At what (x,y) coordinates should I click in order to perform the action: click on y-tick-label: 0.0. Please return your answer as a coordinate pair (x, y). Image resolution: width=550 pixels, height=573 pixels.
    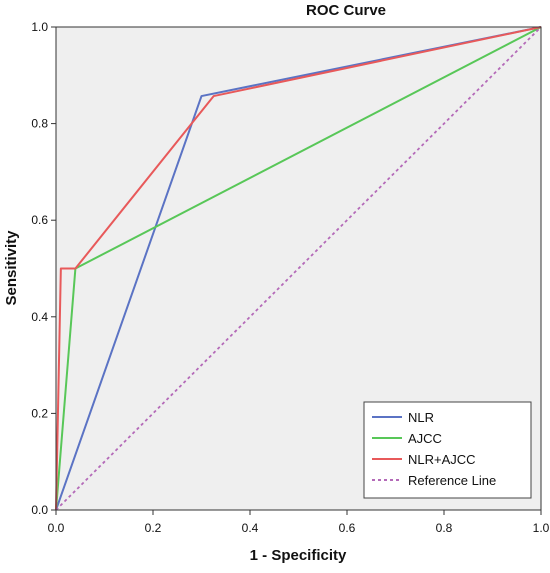
    Looking at the image, I should click on (39, 510).